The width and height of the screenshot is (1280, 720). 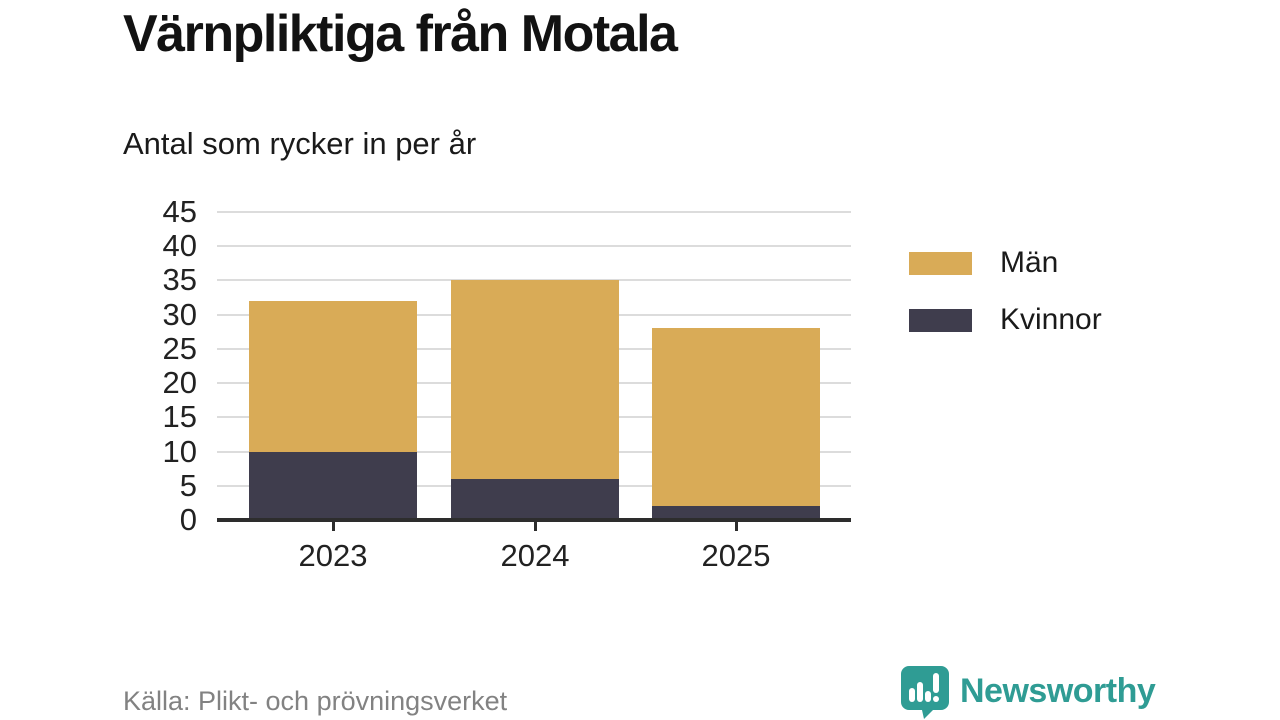 What do you see at coordinates (940, 263) in the screenshot?
I see `legend-swatch-men` at bounding box center [940, 263].